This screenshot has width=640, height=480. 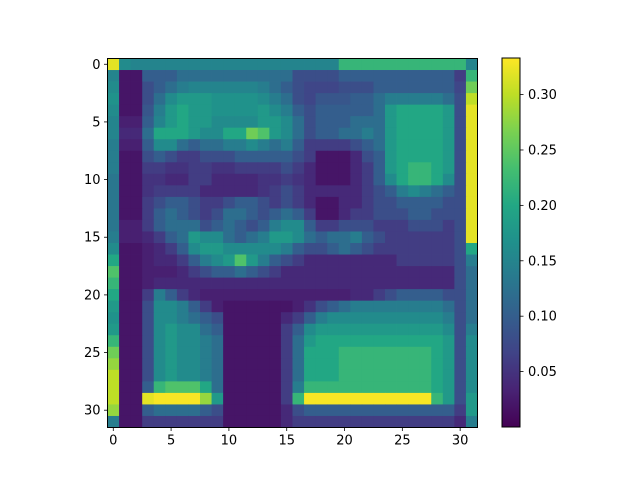 I want to click on colorbar-tick-label: 0.25, so click(x=542, y=150).